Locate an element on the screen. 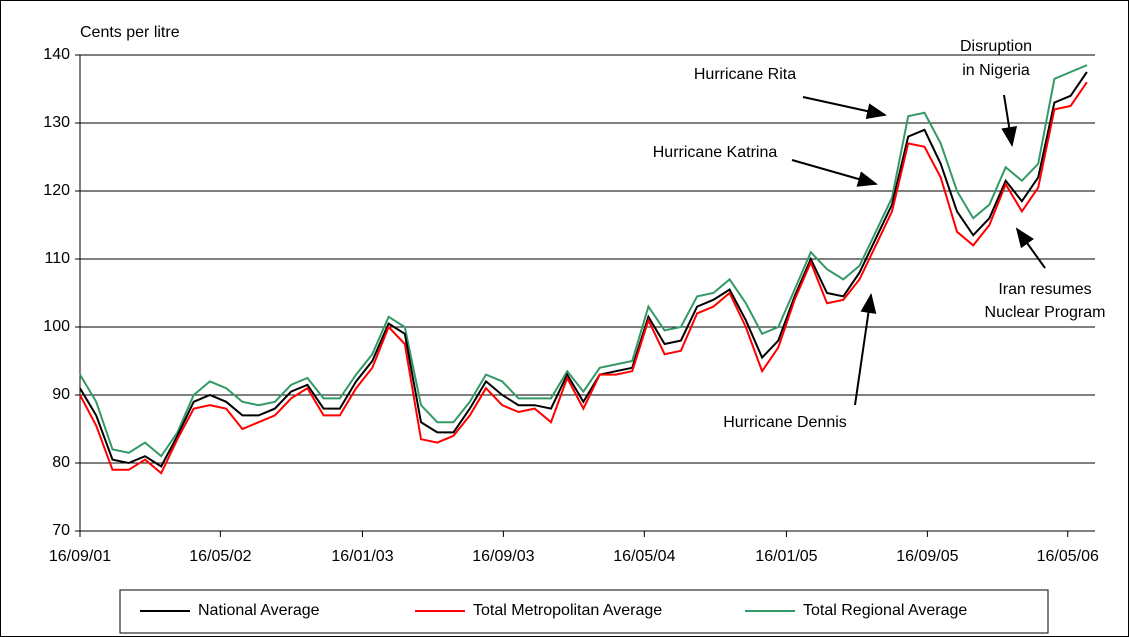 Image resolution: width=1130 pixels, height=637 pixels. x-tick-label: 16/05/06 is located at coordinates (1068, 556).